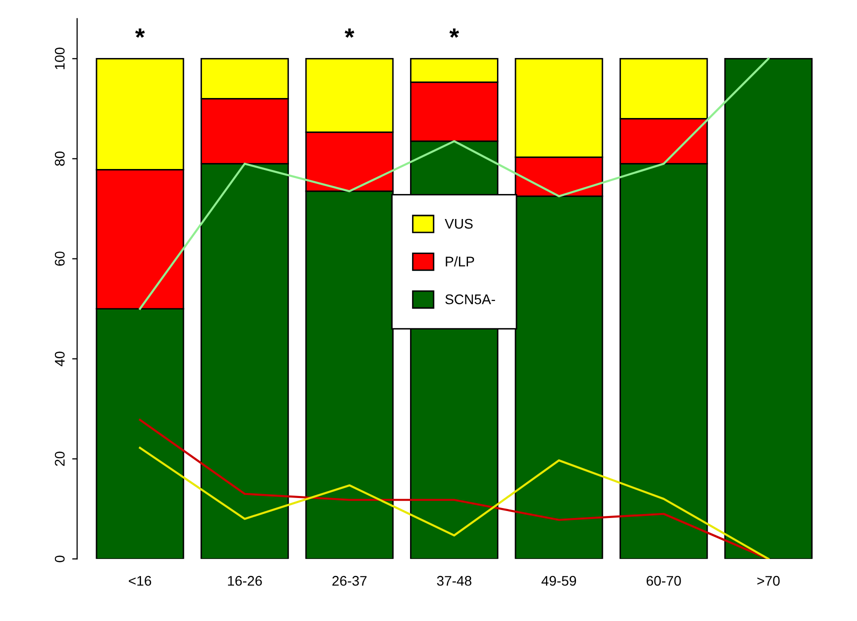 The width and height of the screenshot is (857, 621). I want to click on x-tick-label: 60-70, so click(663, 581).